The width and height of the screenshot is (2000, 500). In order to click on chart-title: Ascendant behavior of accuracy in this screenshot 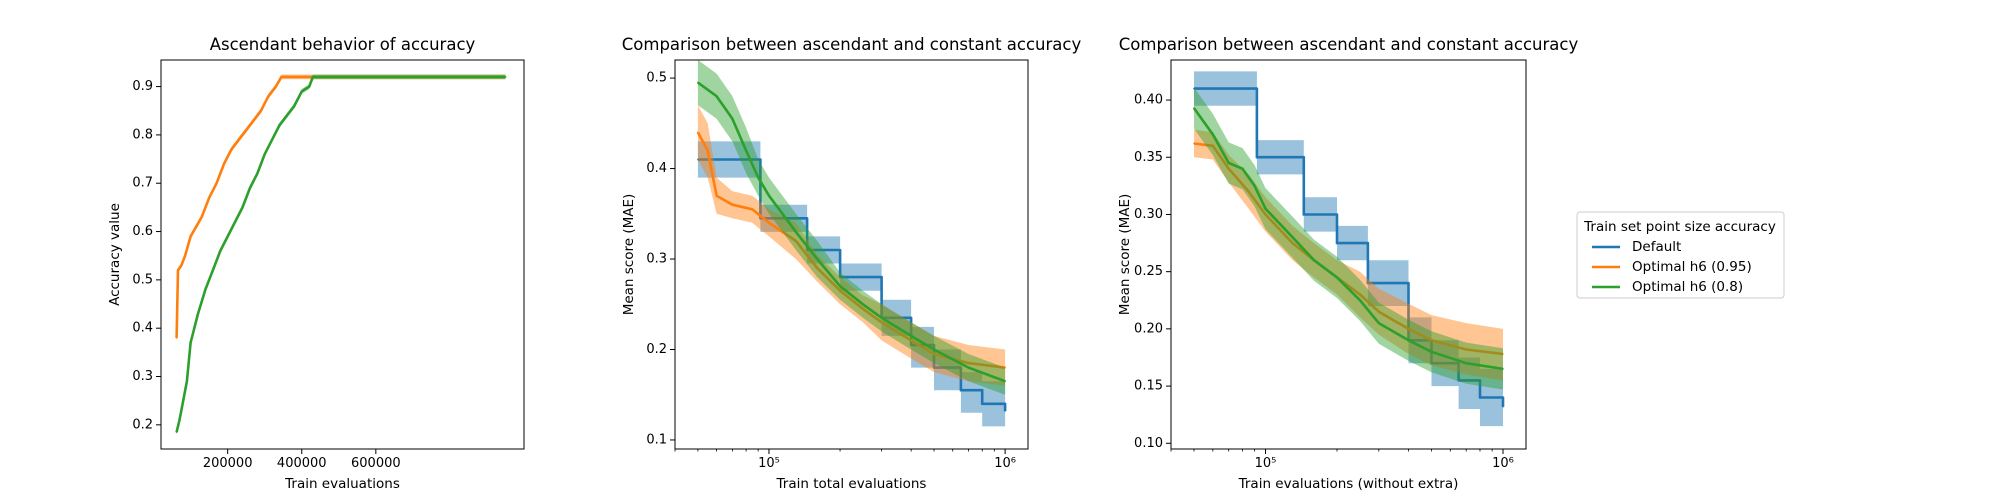, I will do `click(343, 44)`.